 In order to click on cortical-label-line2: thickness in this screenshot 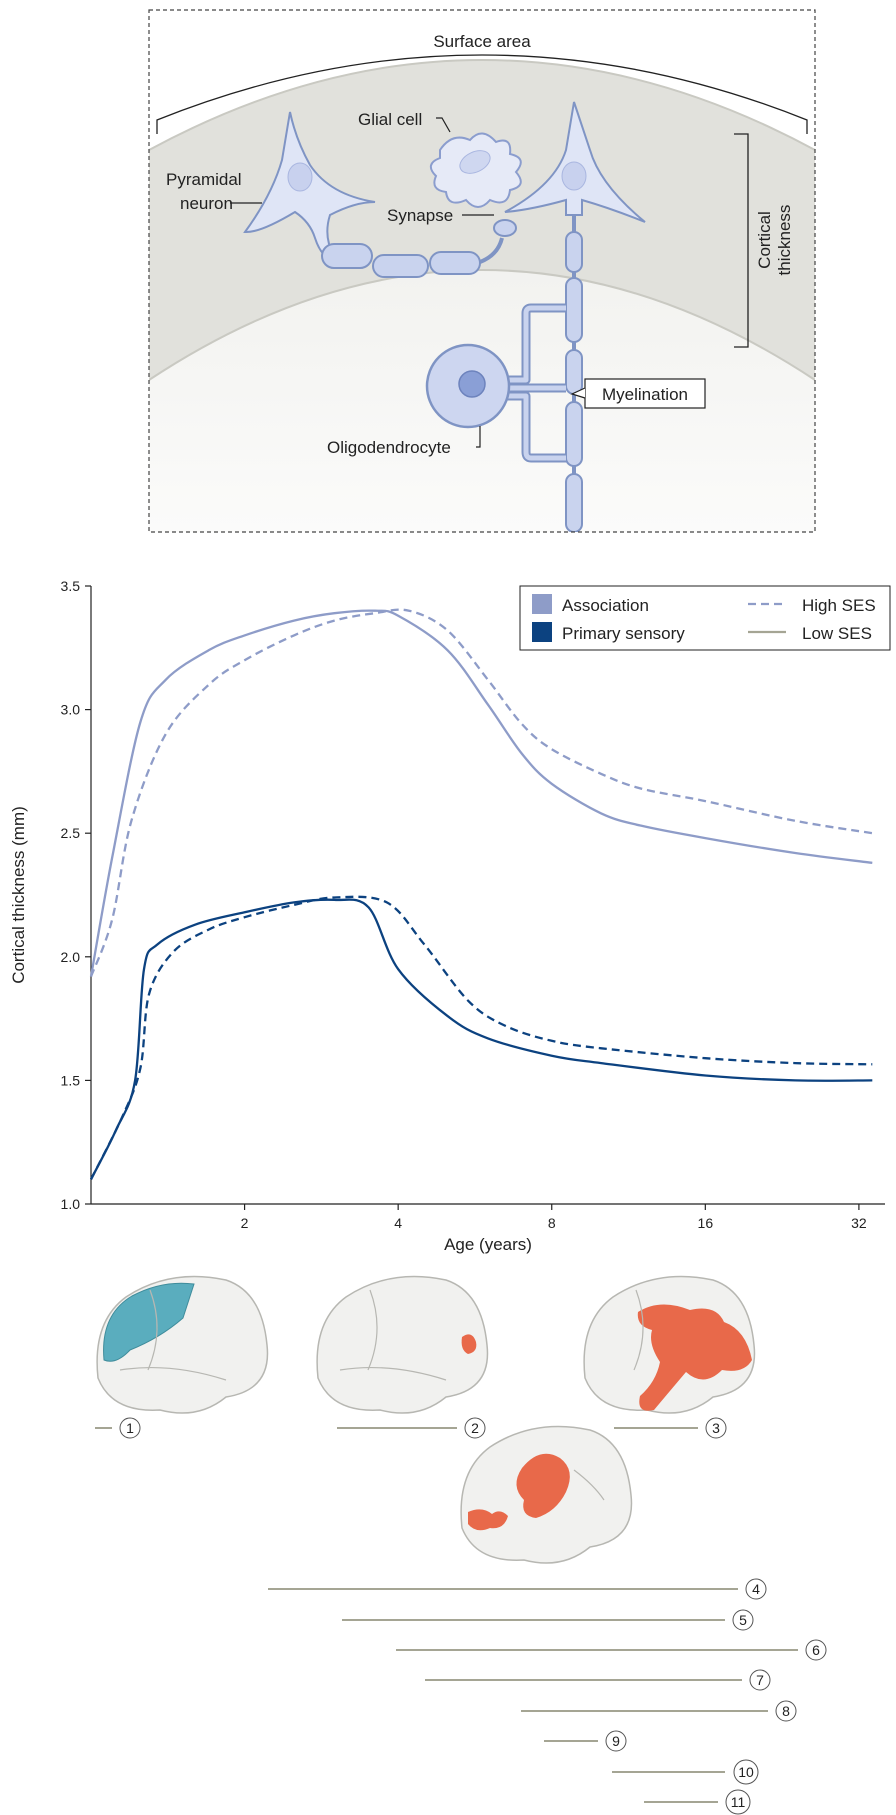, I will do `click(784, 240)`.